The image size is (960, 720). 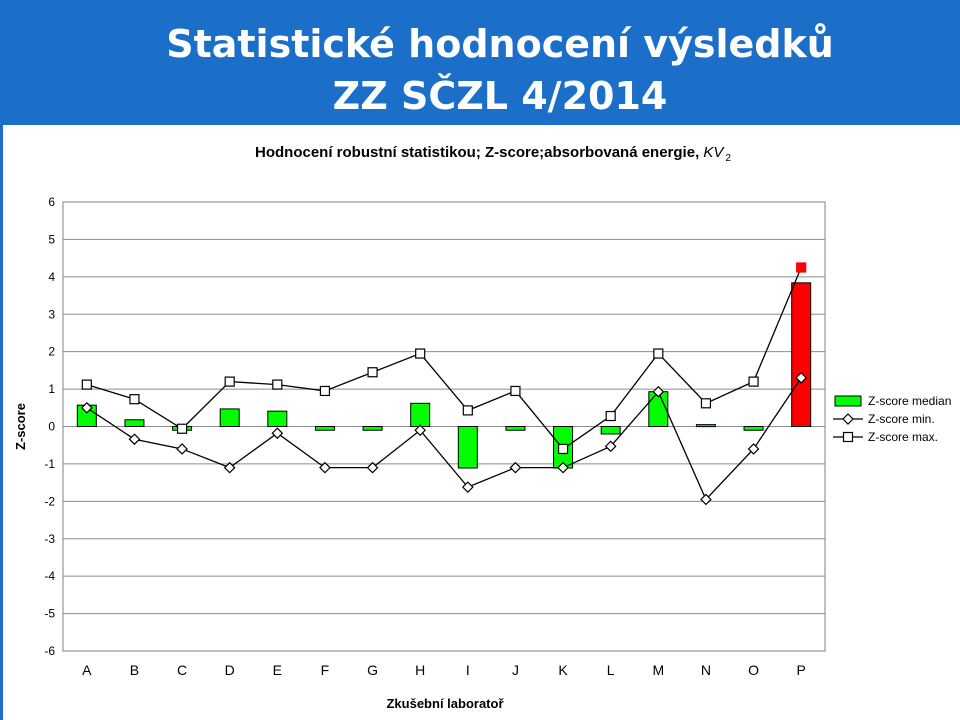 What do you see at coordinates (49, 539) in the screenshot?
I see `y-tick-label: -3` at bounding box center [49, 539].